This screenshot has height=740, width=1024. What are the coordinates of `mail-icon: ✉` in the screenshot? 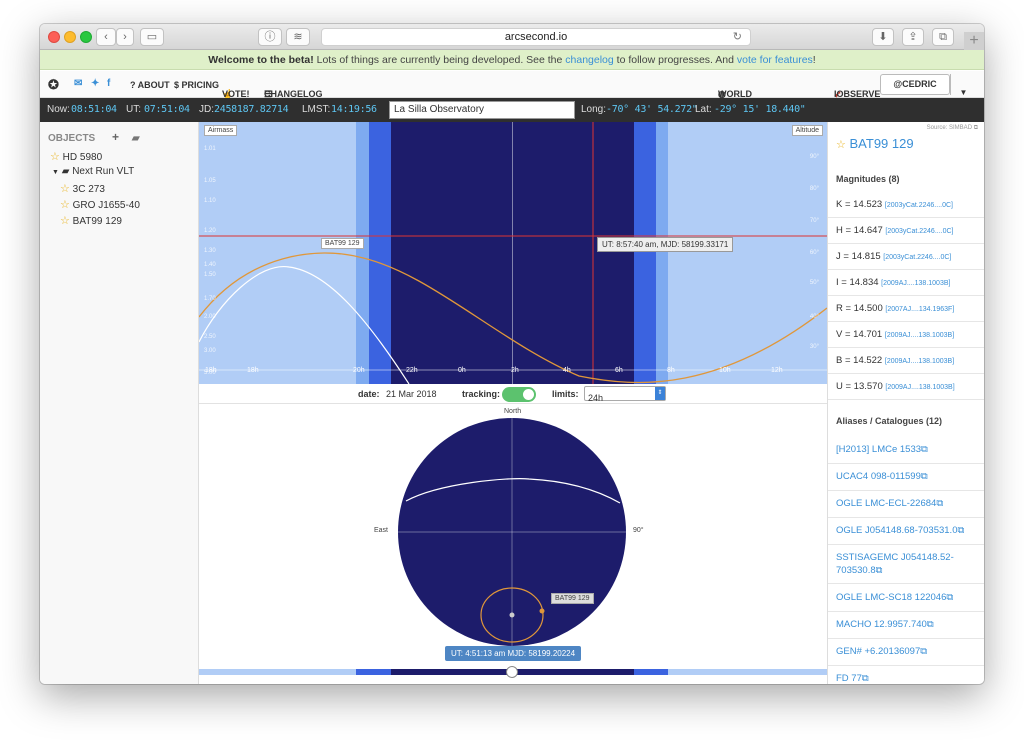 It's located at (78, 83).